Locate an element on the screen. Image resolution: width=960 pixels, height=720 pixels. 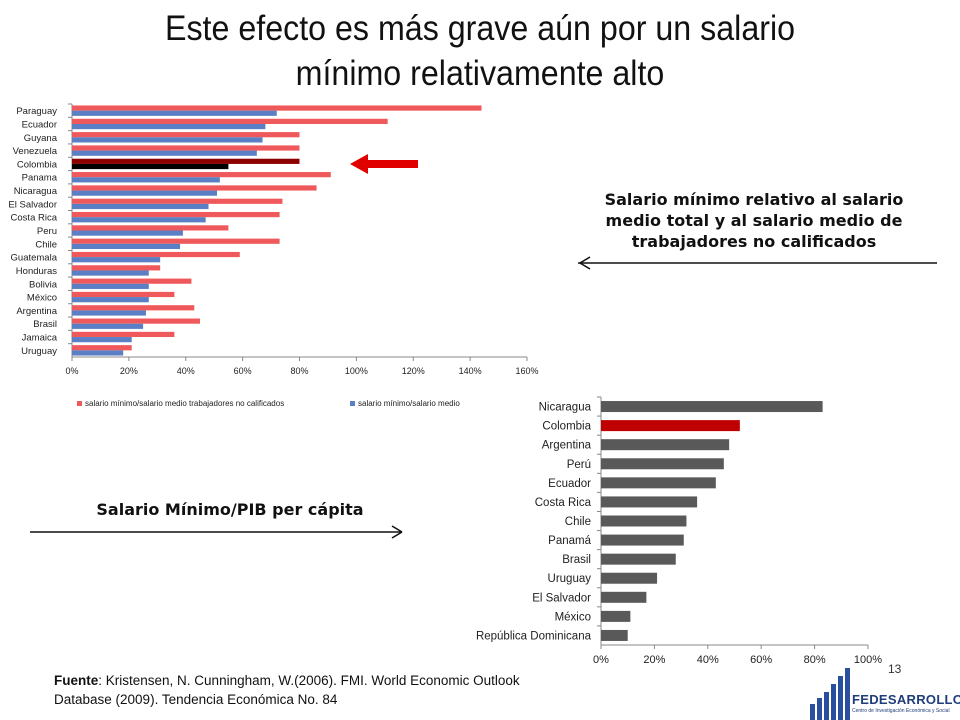
page-number: 13 is located at coordinates (895, 669).